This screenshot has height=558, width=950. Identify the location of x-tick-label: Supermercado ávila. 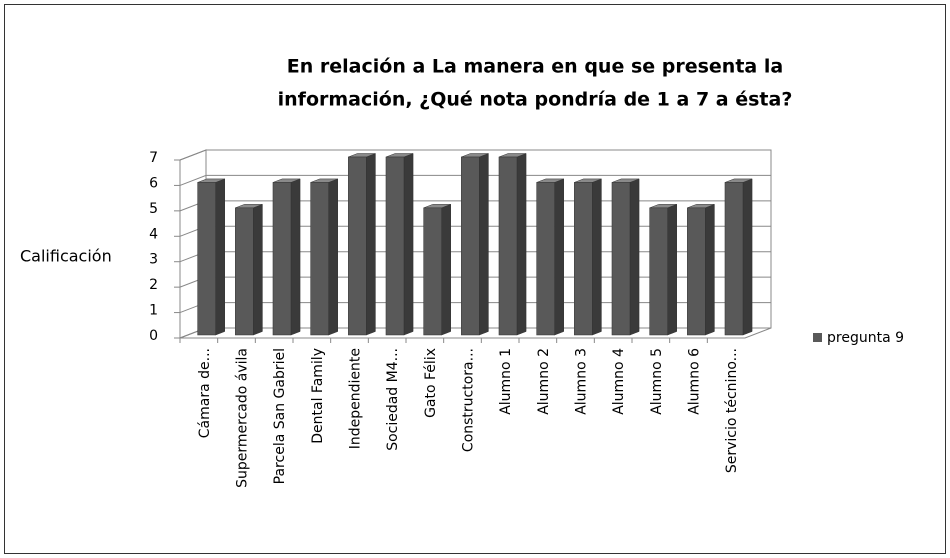
(243, 418).